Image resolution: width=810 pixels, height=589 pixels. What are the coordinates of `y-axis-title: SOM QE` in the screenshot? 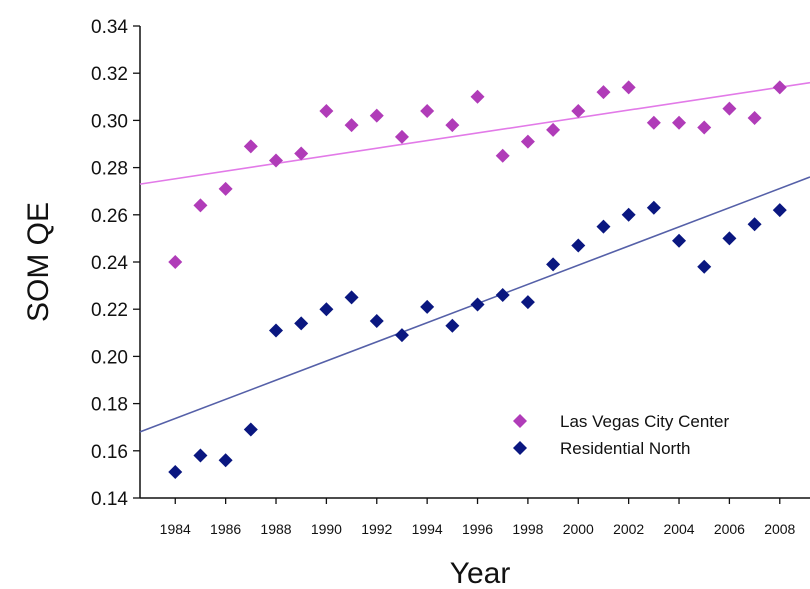 It's located at (38, 262).